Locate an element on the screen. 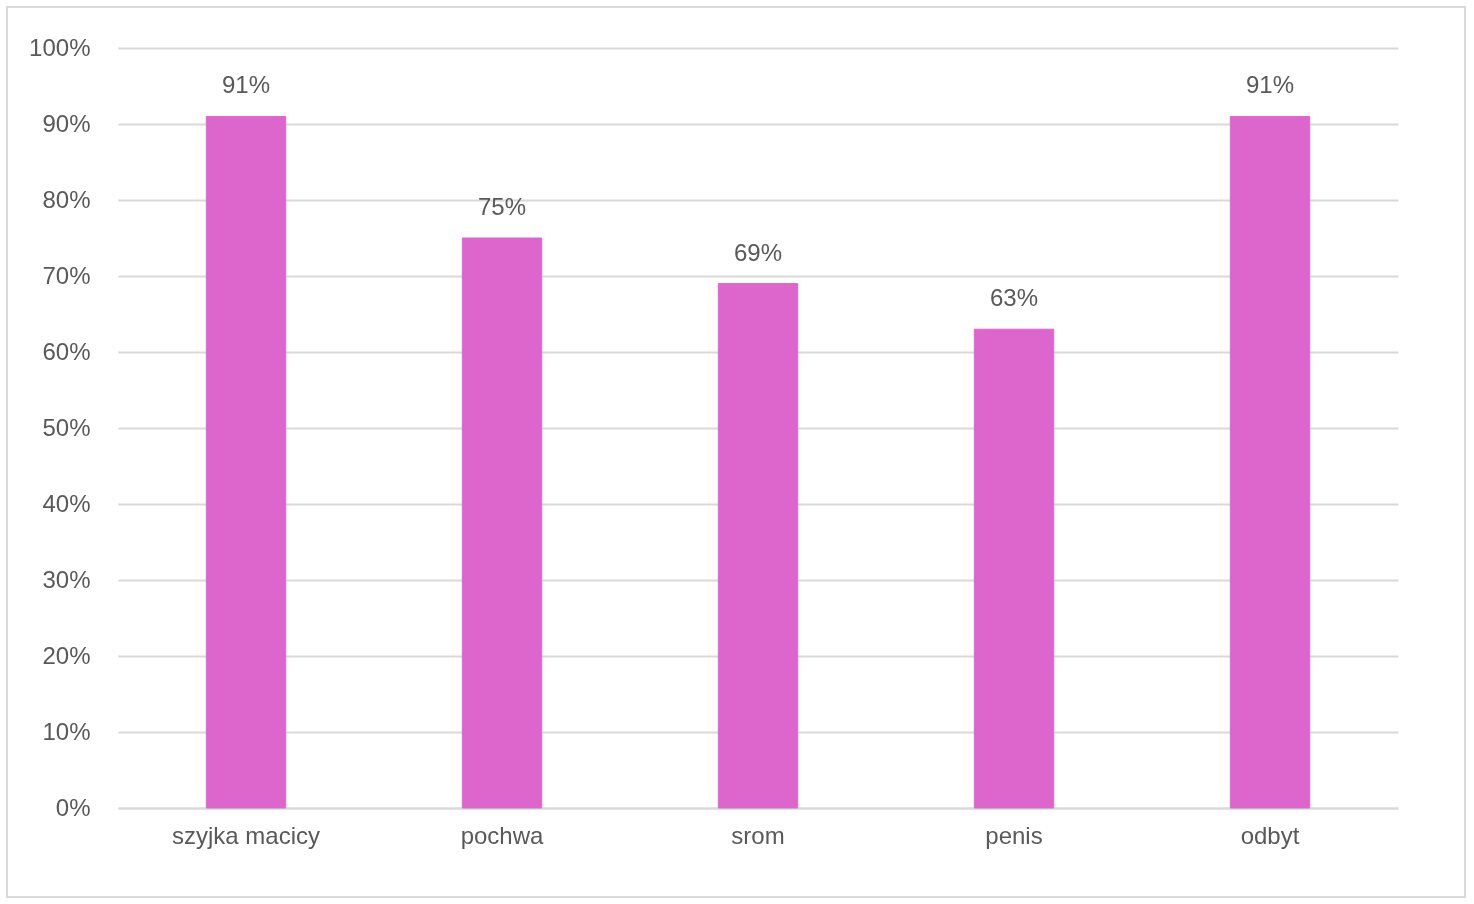 The width and height of the screenshot is (1474, 904). x-tick-label: penis is located at coordinates (1014, 835).